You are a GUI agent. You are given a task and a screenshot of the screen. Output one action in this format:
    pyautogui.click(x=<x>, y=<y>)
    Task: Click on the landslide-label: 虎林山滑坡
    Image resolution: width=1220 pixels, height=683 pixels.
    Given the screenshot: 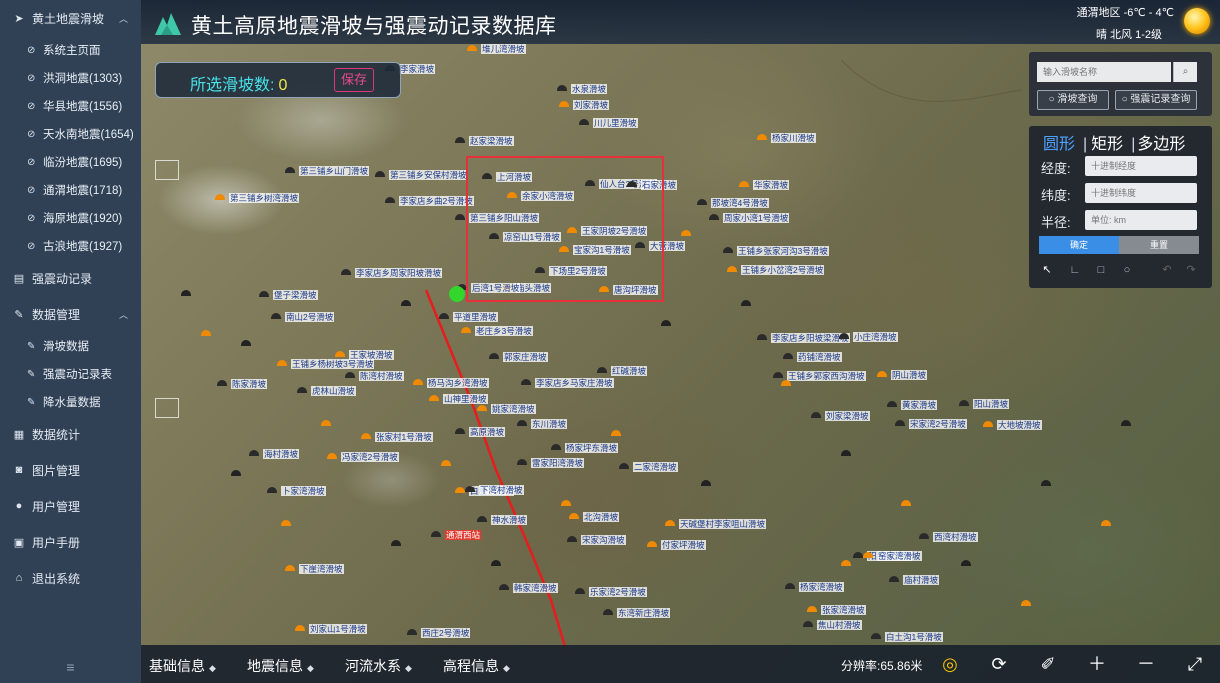 What is the action you would take?
    pyautogui.click(x=333, y=391)
    